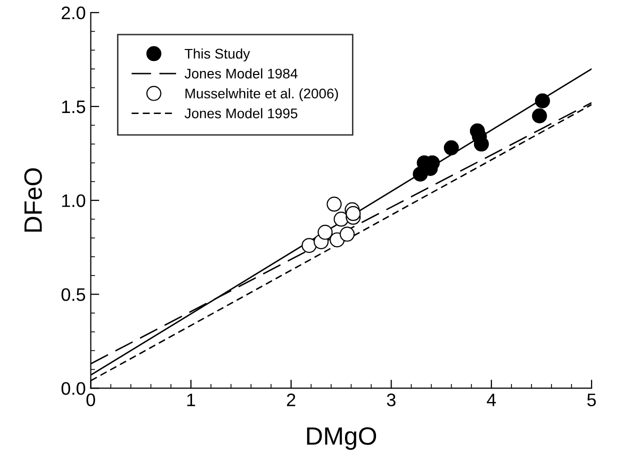 This screenshot has height=466, width=626. I want to click on legend-label: Jones Model 1984, so click(241, 73).